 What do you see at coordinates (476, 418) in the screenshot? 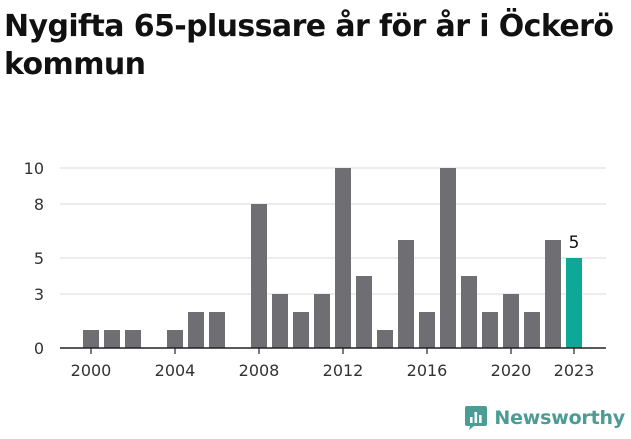
I see `bar-chart-icon` at bounding box center [476, 418].